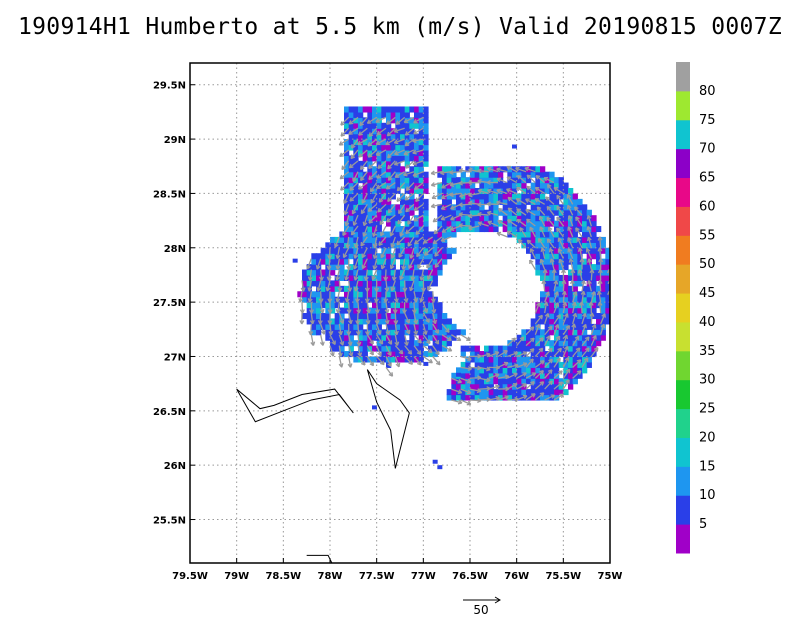  I want to click on x-tick-label: 77W, so click(423, 576).